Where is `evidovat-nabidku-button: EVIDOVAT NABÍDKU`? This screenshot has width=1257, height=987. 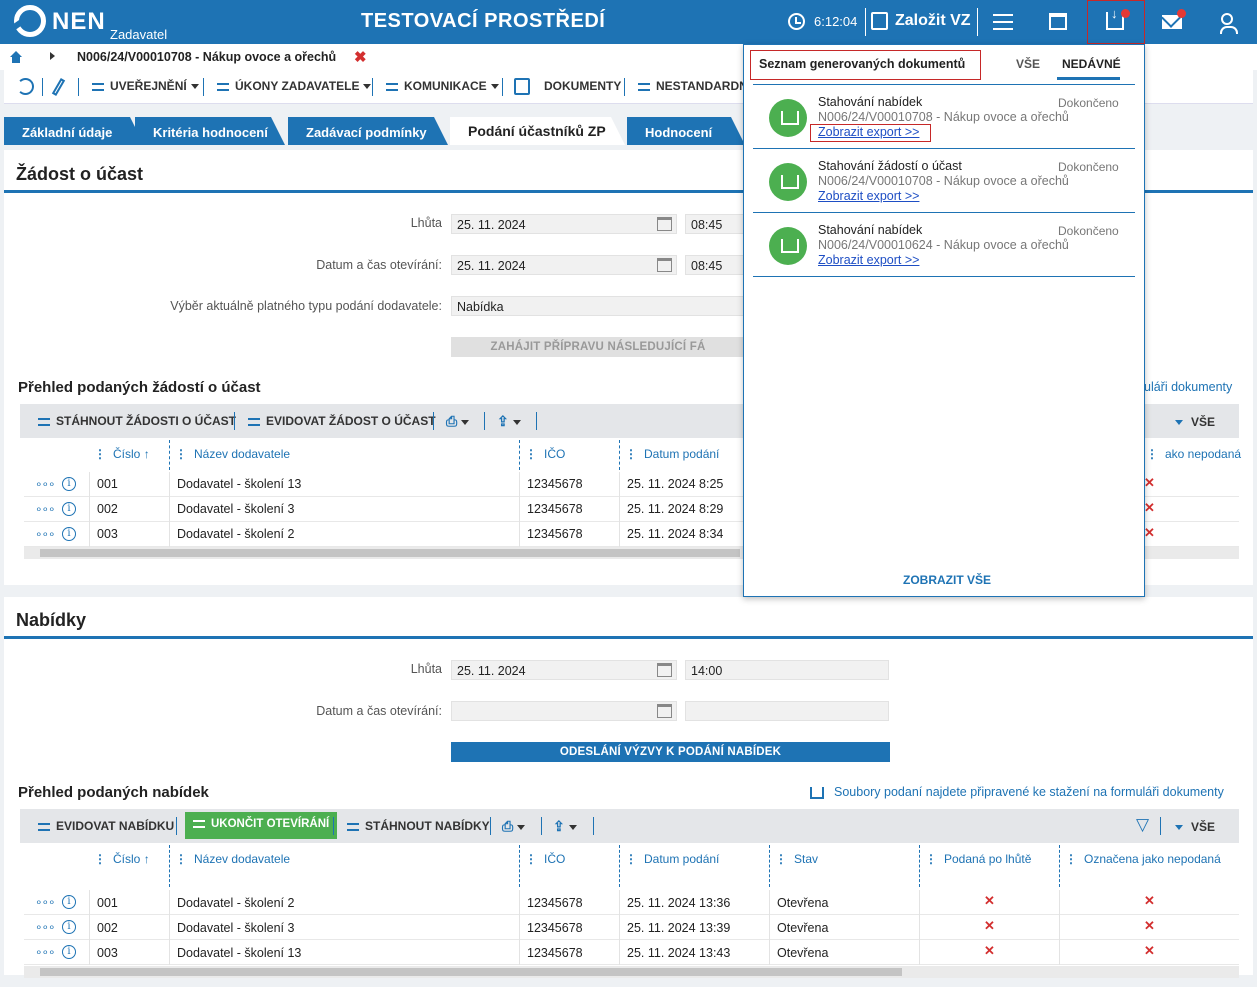
evidovat-nabidku-button: EVIDOVAT NABÍDKU is located at coordinates (106, 826).